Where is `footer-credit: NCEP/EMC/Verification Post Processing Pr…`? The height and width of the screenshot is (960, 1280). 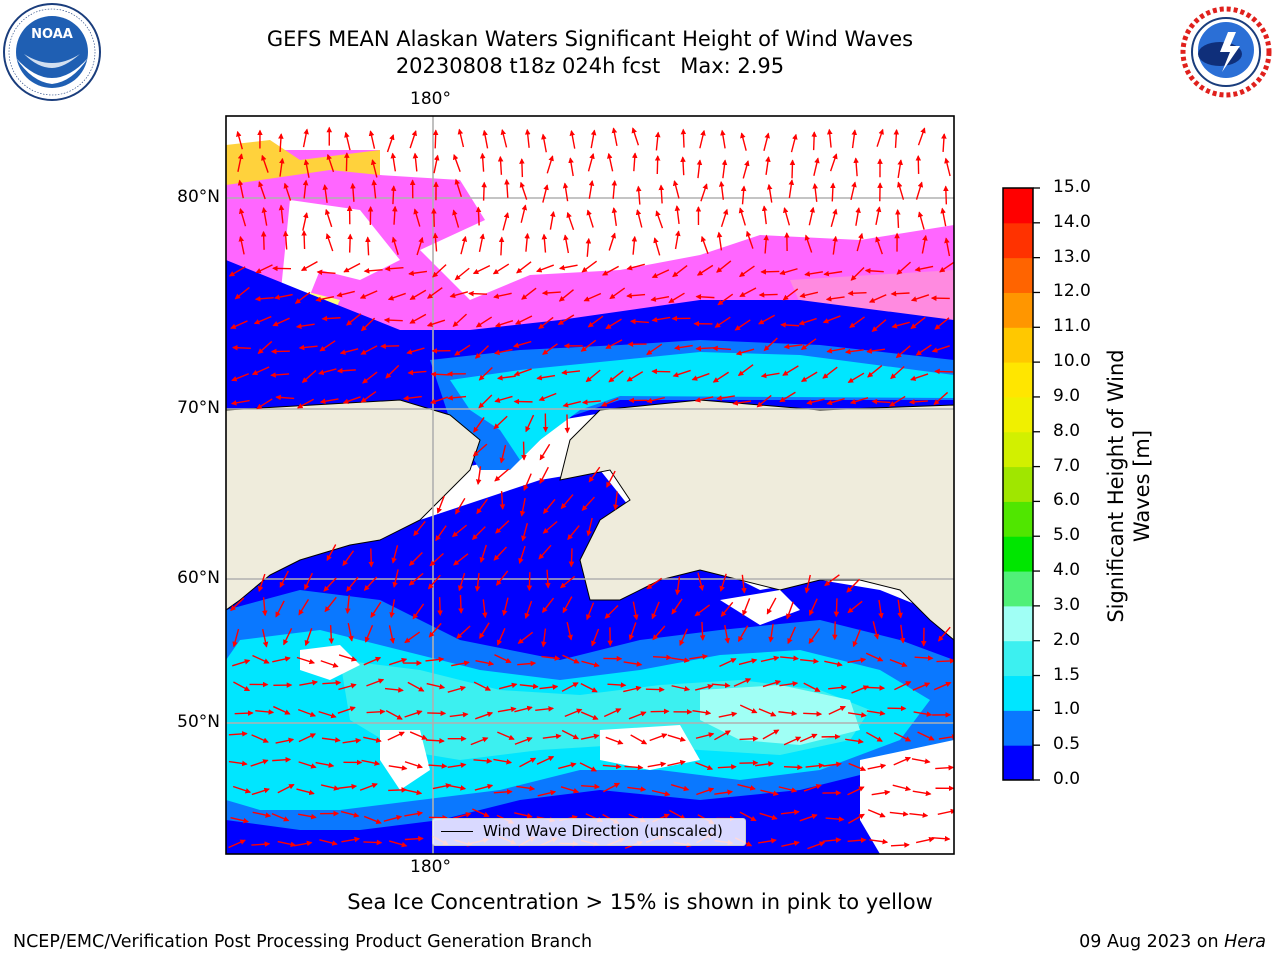 footer-credit: NCEP/EMC/Verification Post Processing Pr… is located at coordinates (303, 942).